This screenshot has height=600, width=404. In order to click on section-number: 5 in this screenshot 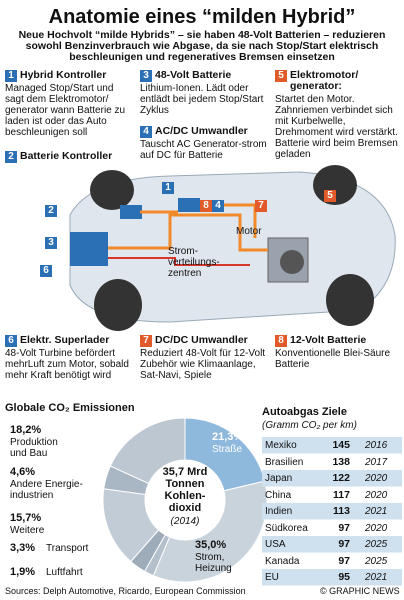, I will do `click(281, 76)`.